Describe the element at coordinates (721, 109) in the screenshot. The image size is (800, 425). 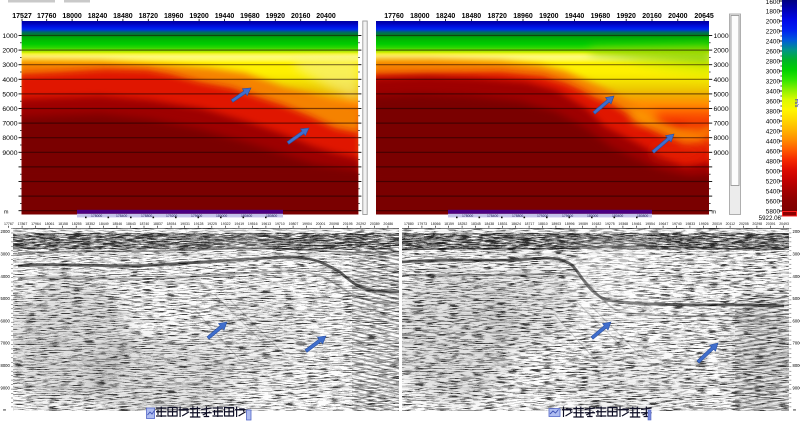
I see `svg-text: 6000` at that location.